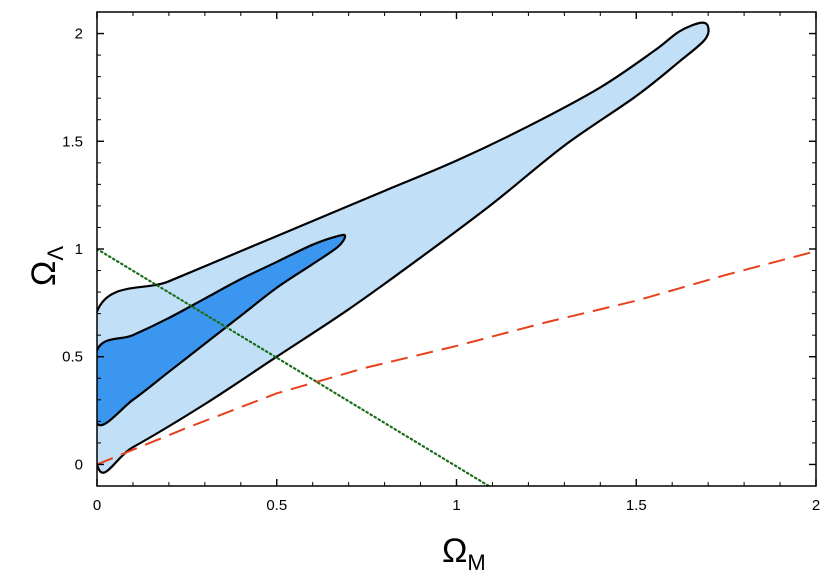  Describe the element at coordinates (476, 562) in the screenshot. I see `x-axis-subscript: M` at that location.